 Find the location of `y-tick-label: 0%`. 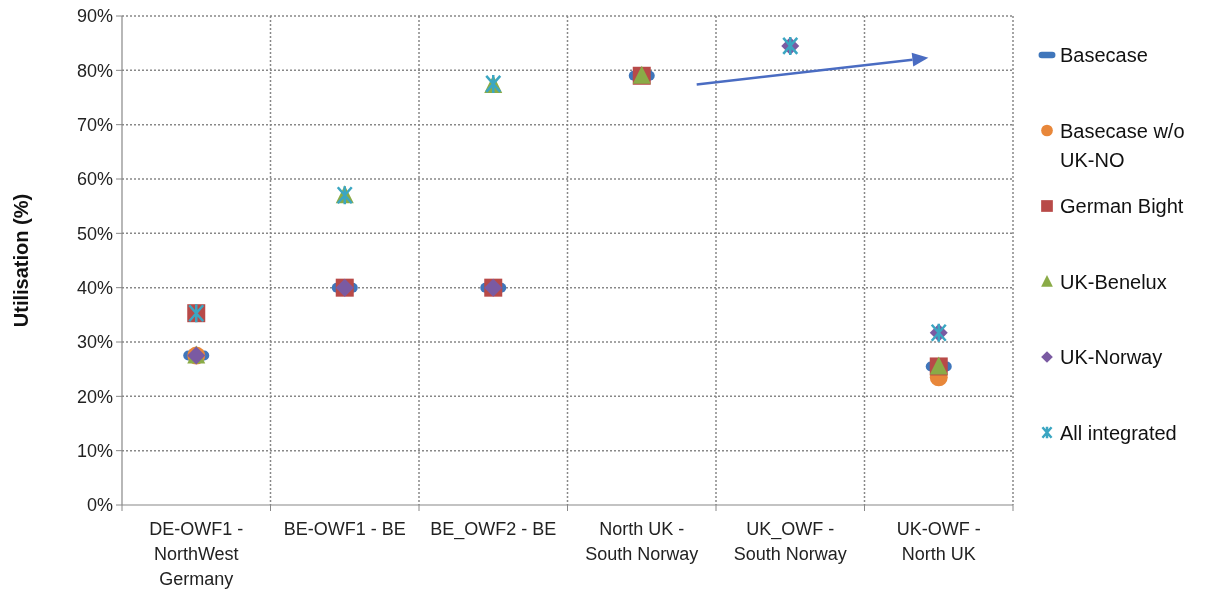

y-tick-label: 0% is located at coordinates (99, 505).